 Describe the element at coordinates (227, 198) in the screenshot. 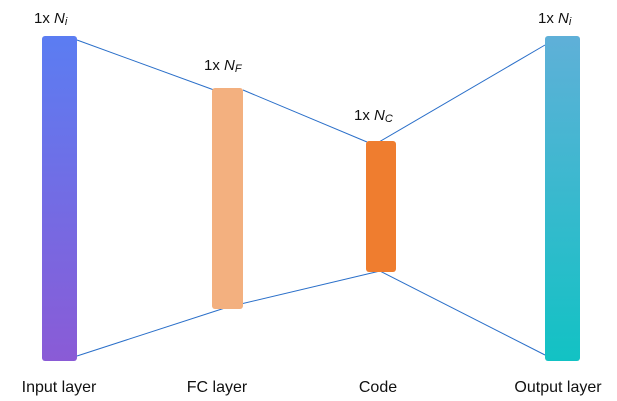

I see `fc-layer-bar` at that location.